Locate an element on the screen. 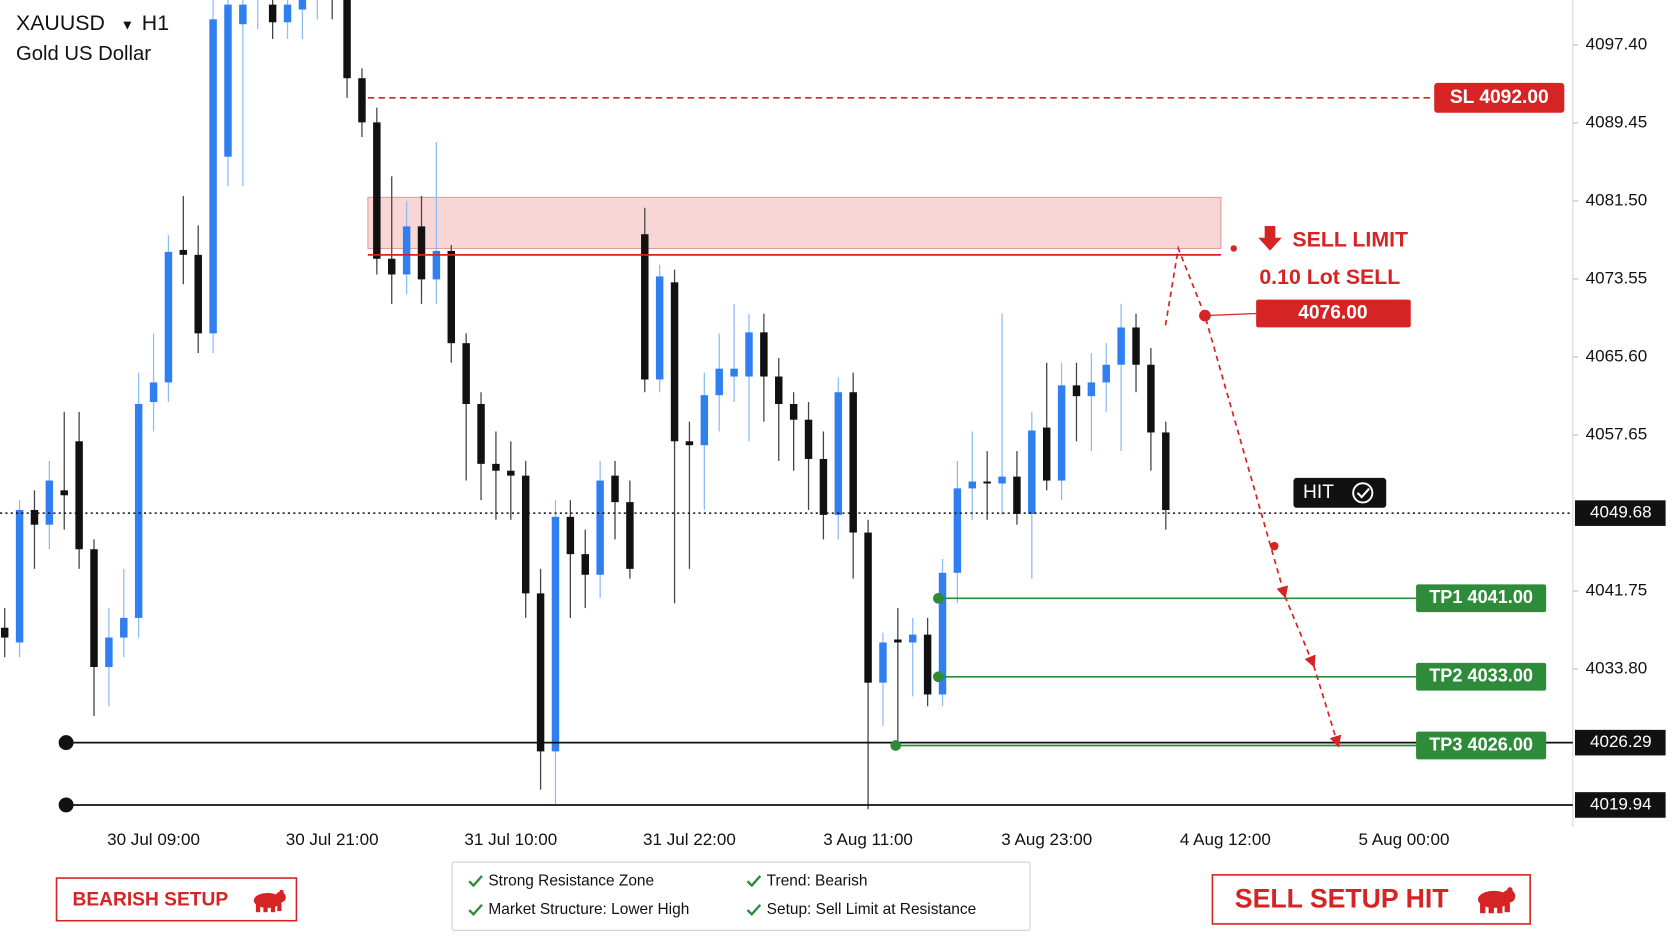  check-item: Strong Resistance Zone is located at coordinates (571, 880).